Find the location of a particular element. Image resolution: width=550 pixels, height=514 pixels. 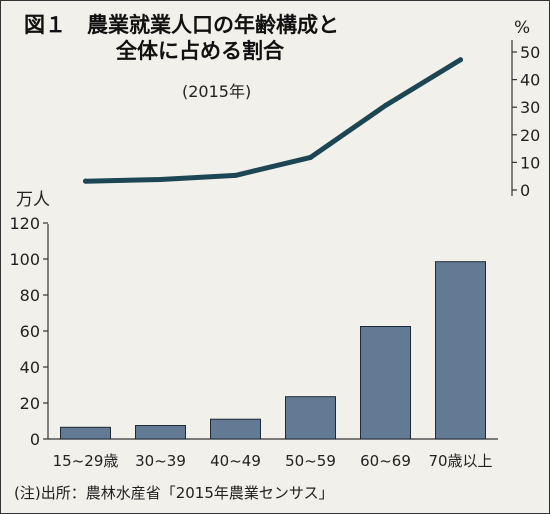

line-y-tick-label: 0 is located at coordinates (525, 190).